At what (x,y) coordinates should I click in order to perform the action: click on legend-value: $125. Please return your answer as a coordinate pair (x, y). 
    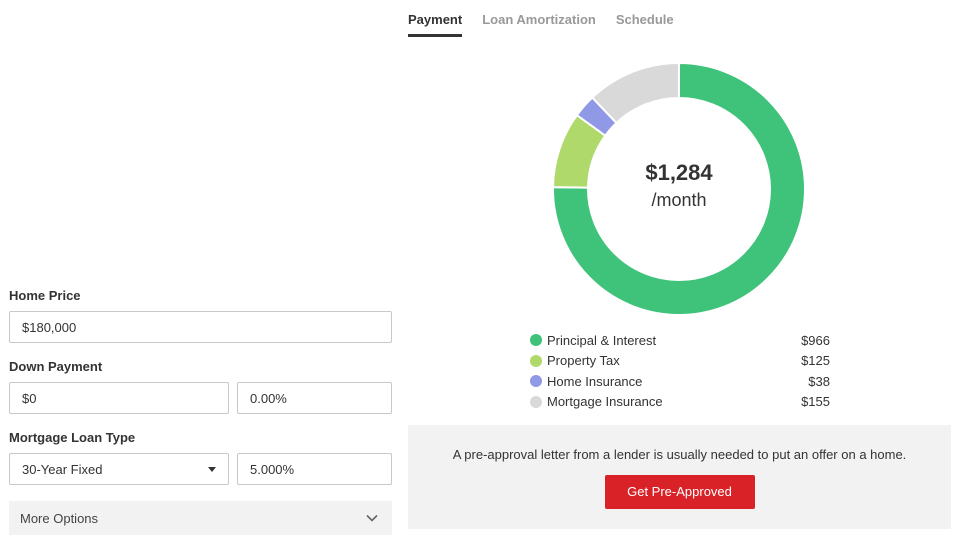
    Looking at the image, I should click on (815, 361).